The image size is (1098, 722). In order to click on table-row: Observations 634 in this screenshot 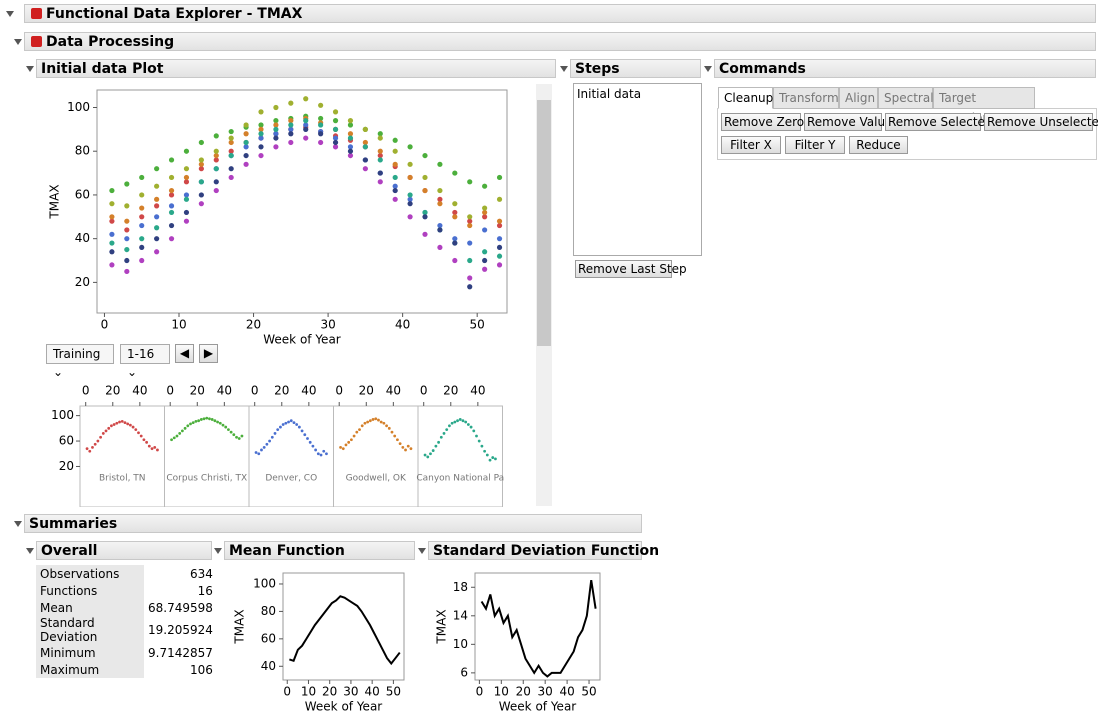, I will do `click(126, 573)`.